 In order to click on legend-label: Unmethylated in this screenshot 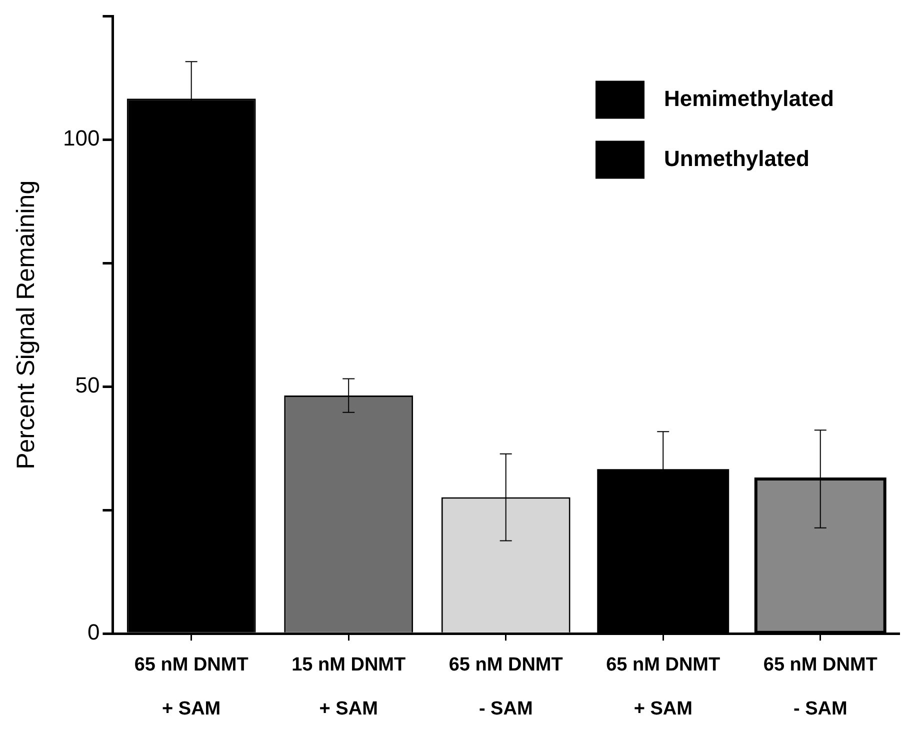, I will do `click(737, 158)`.